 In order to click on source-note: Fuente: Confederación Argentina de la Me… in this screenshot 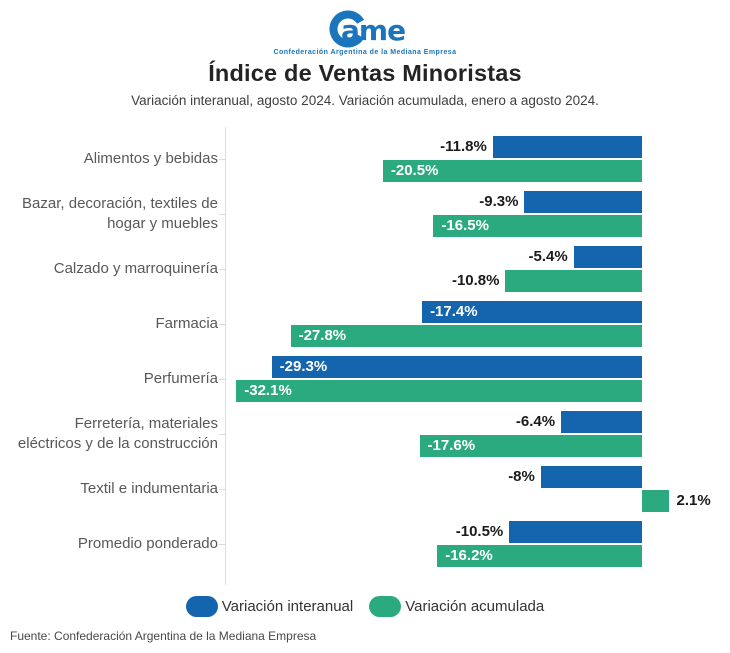, I will do `click(163, 636)`.